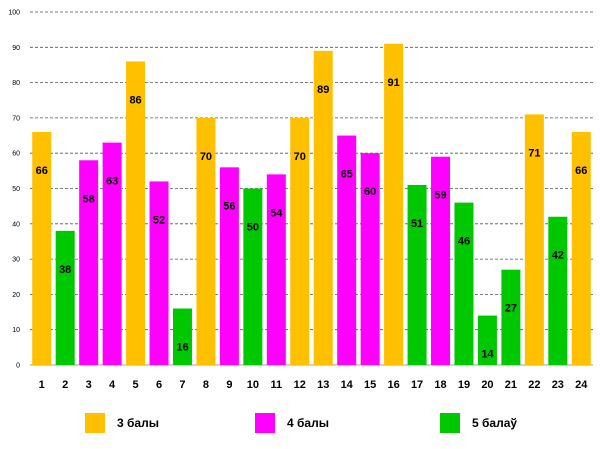 This screenshot has width=600, height=449. Describe the element at coordinates (276, 385) in the screenshot. I see `x-tick-label: 11` at that location.